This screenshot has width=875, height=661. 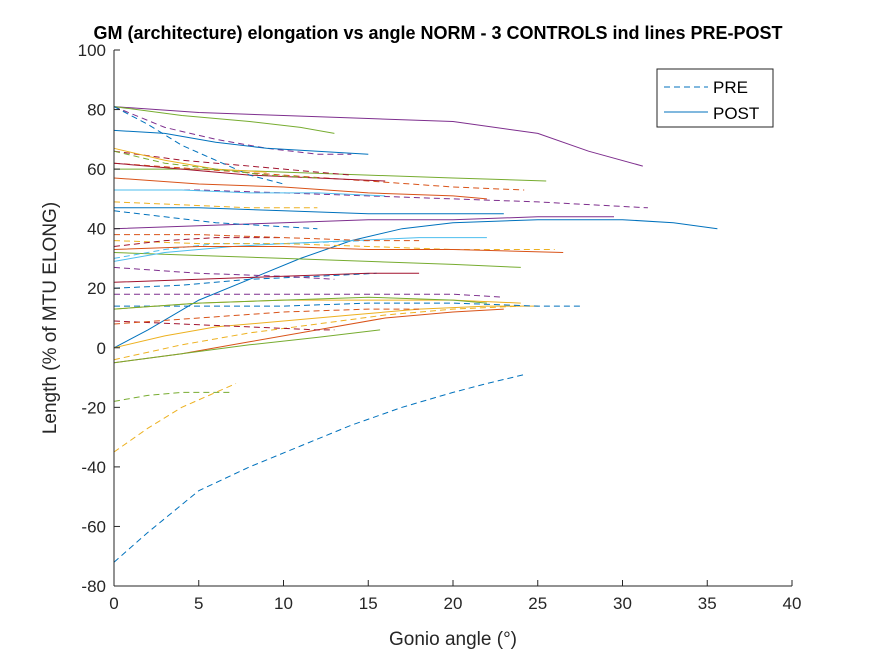 I want to click on x-tick-label: 0, so click(x=113, y=603).